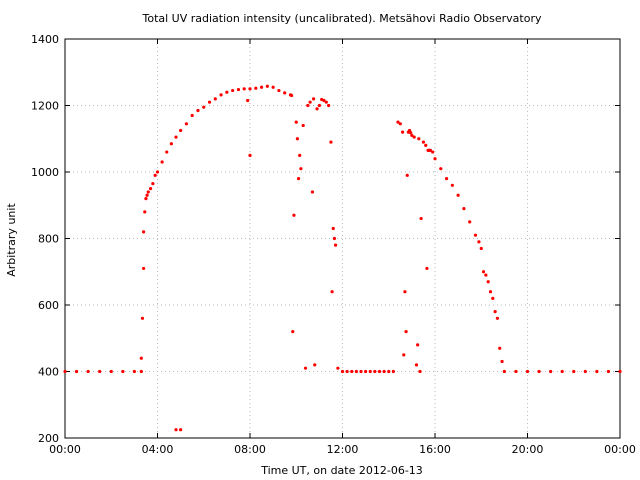 The image size is (640, 480). What do you see at coordinates (528, 449) in the screenshot?
I see `x-tick-label: 20:00` at bounding box center [528, 449].